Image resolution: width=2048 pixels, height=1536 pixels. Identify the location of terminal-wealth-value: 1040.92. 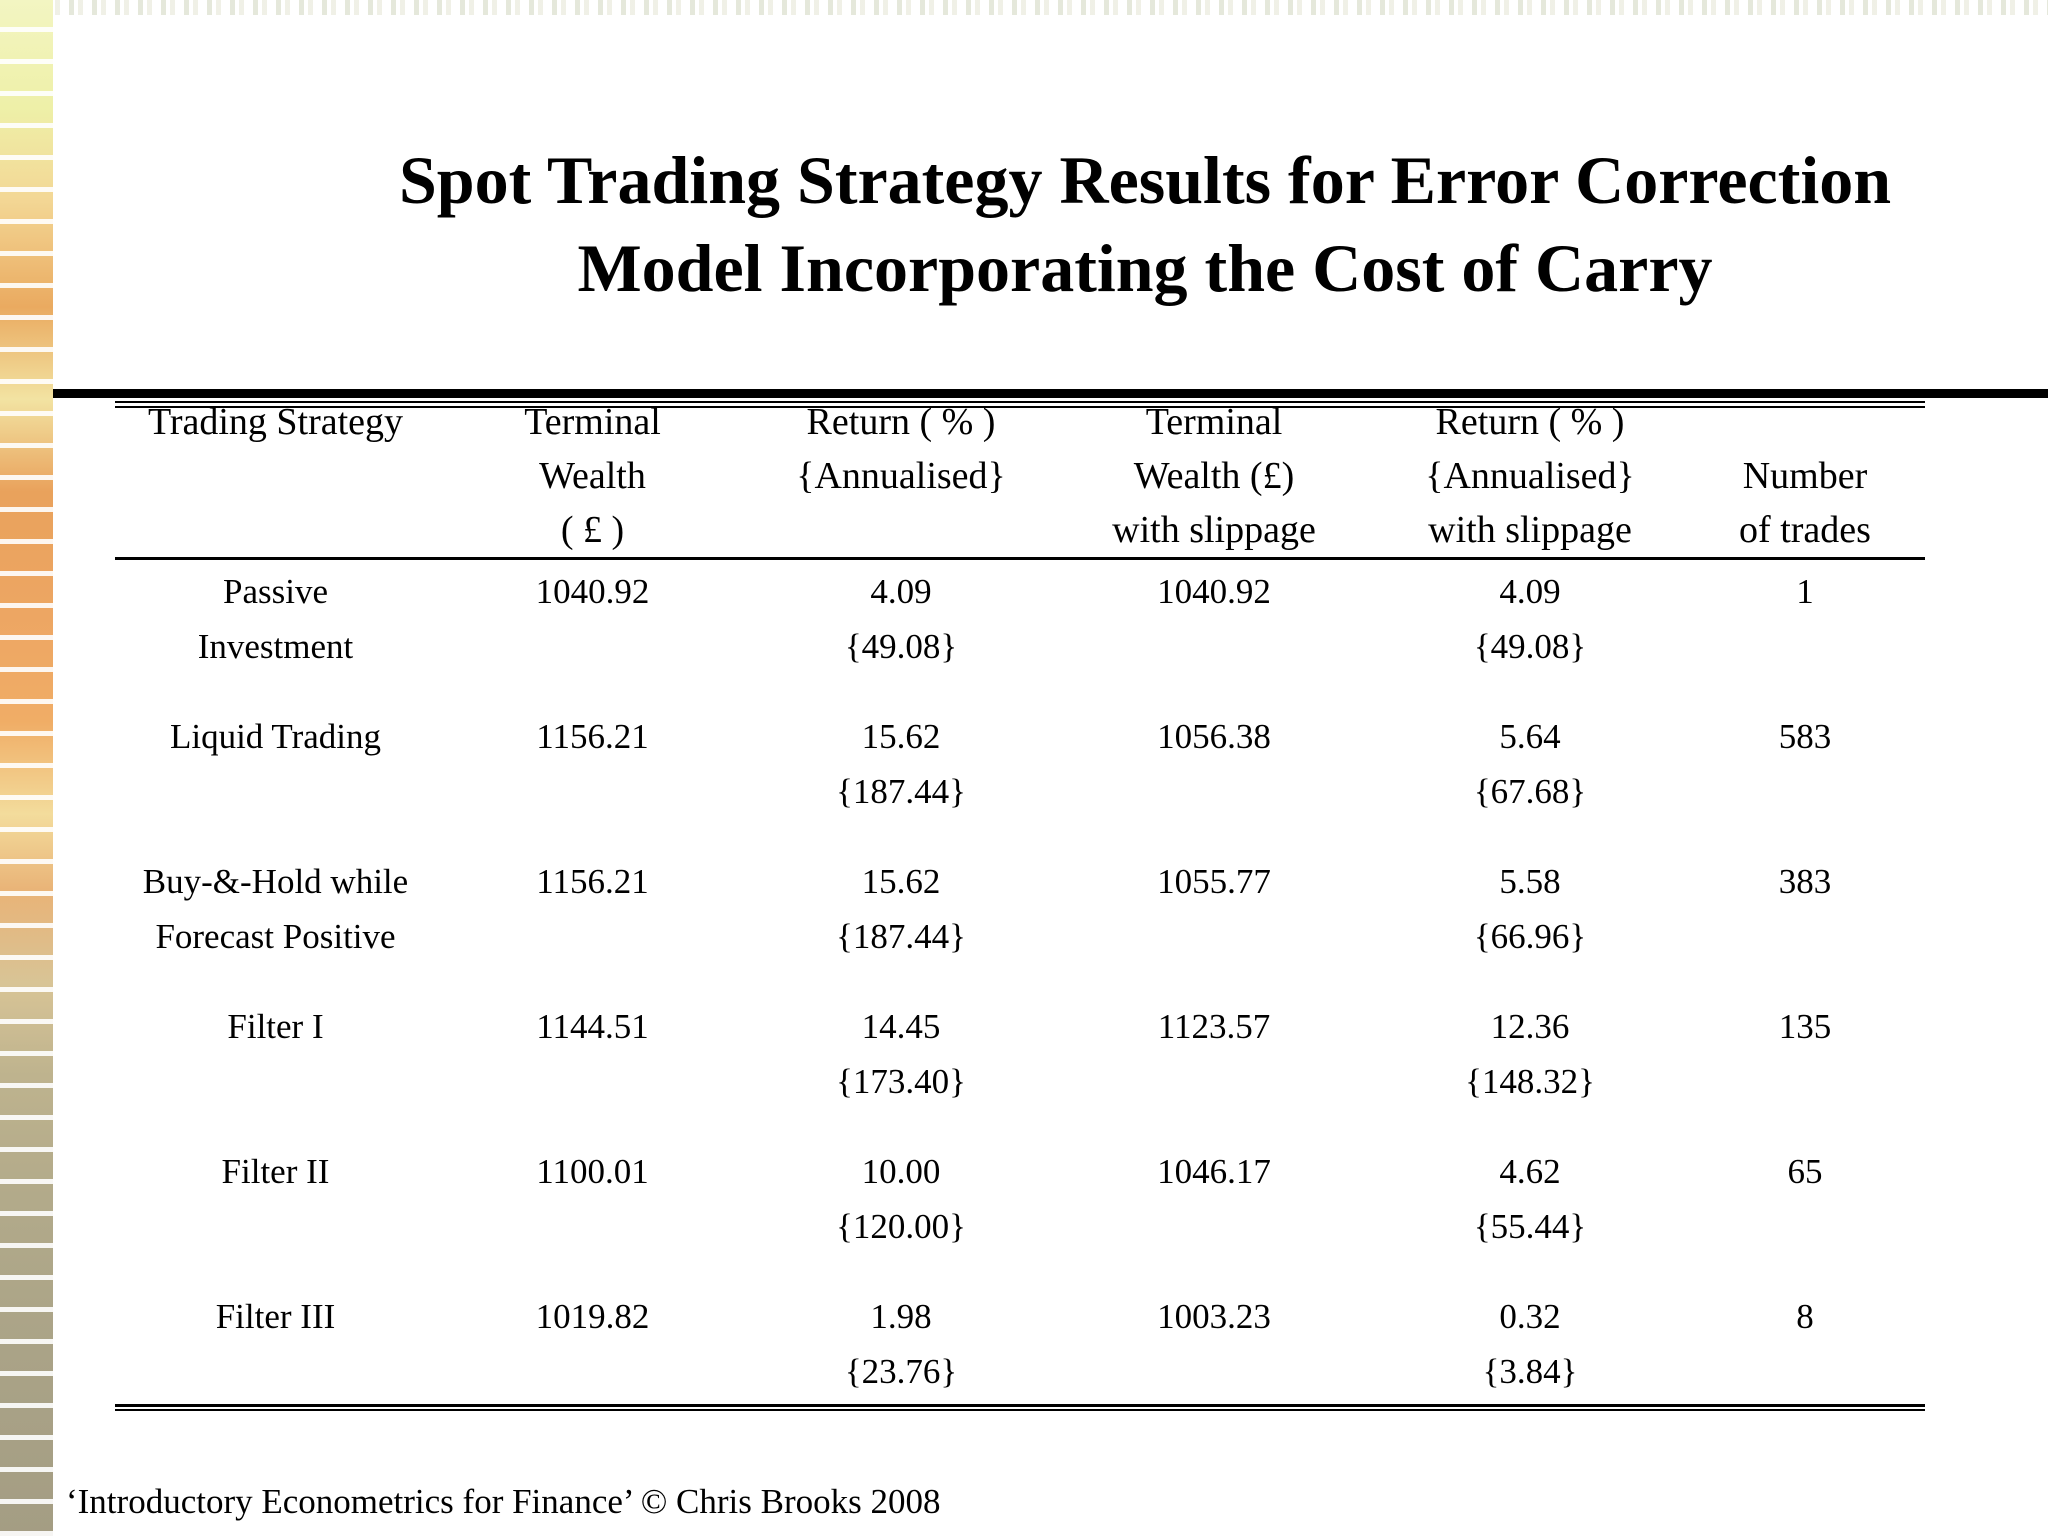
(592, 591).